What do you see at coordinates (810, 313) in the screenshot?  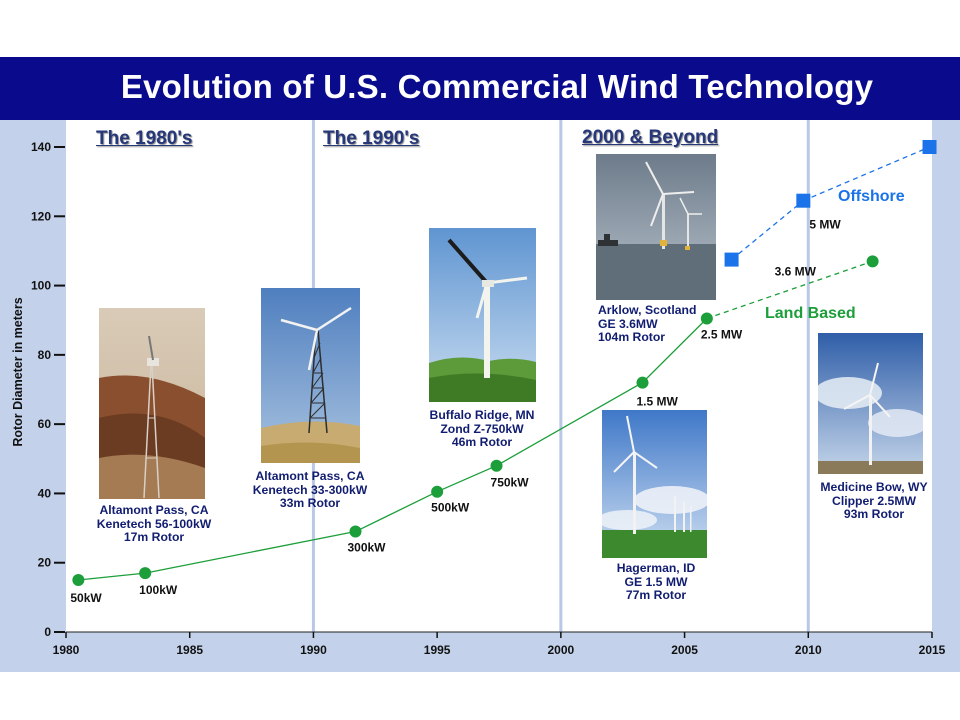 I see `series-label-land-based: Land Based` at bounding box center [810, 313].